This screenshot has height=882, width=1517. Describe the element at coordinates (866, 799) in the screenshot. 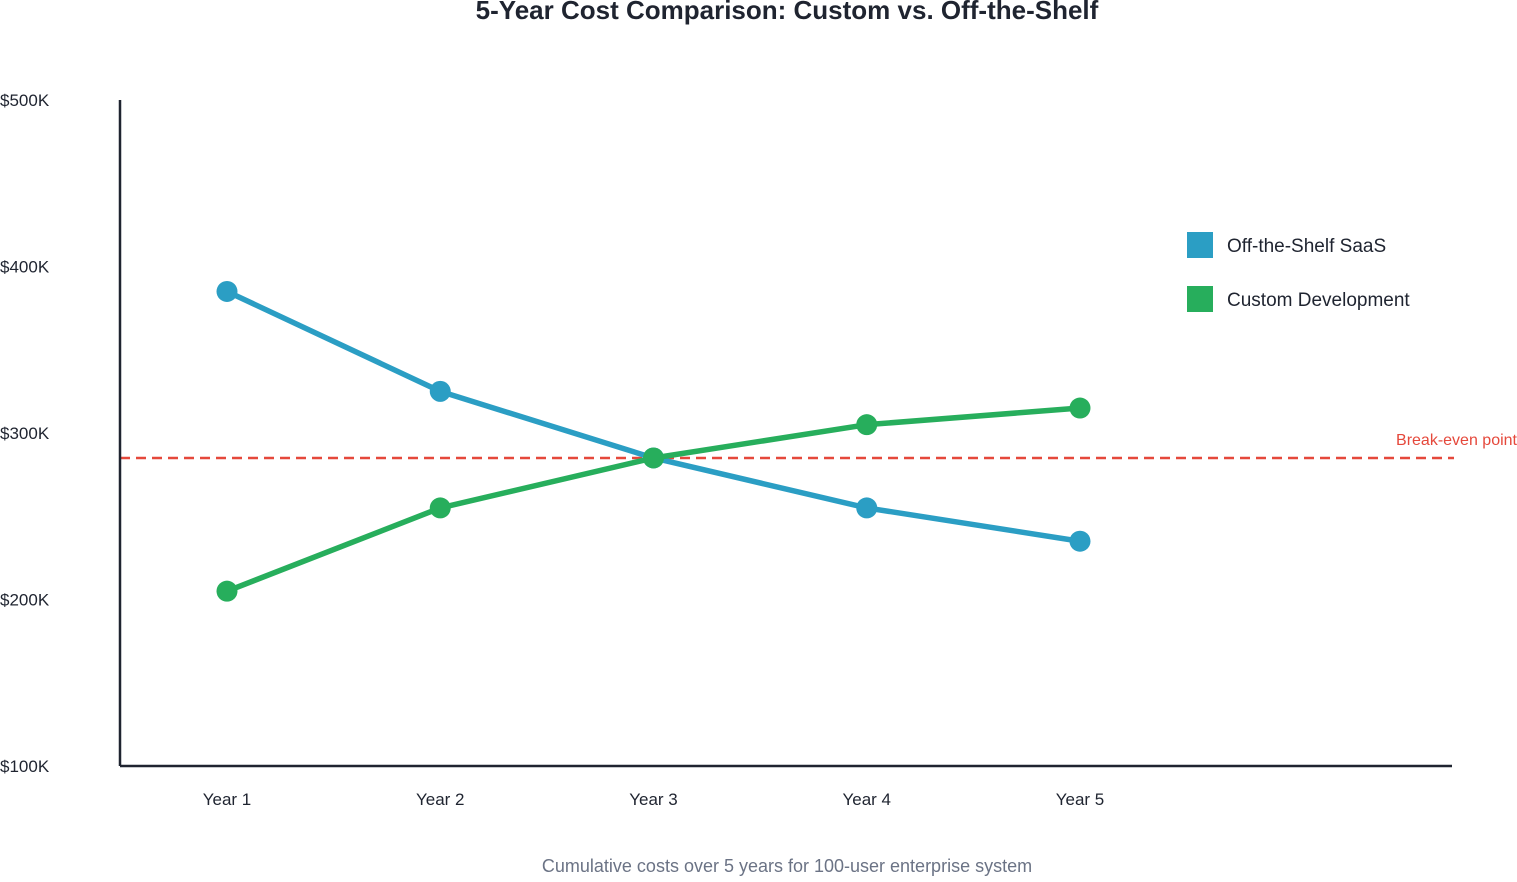

I see `x-tick-label: Year 4` at that location.